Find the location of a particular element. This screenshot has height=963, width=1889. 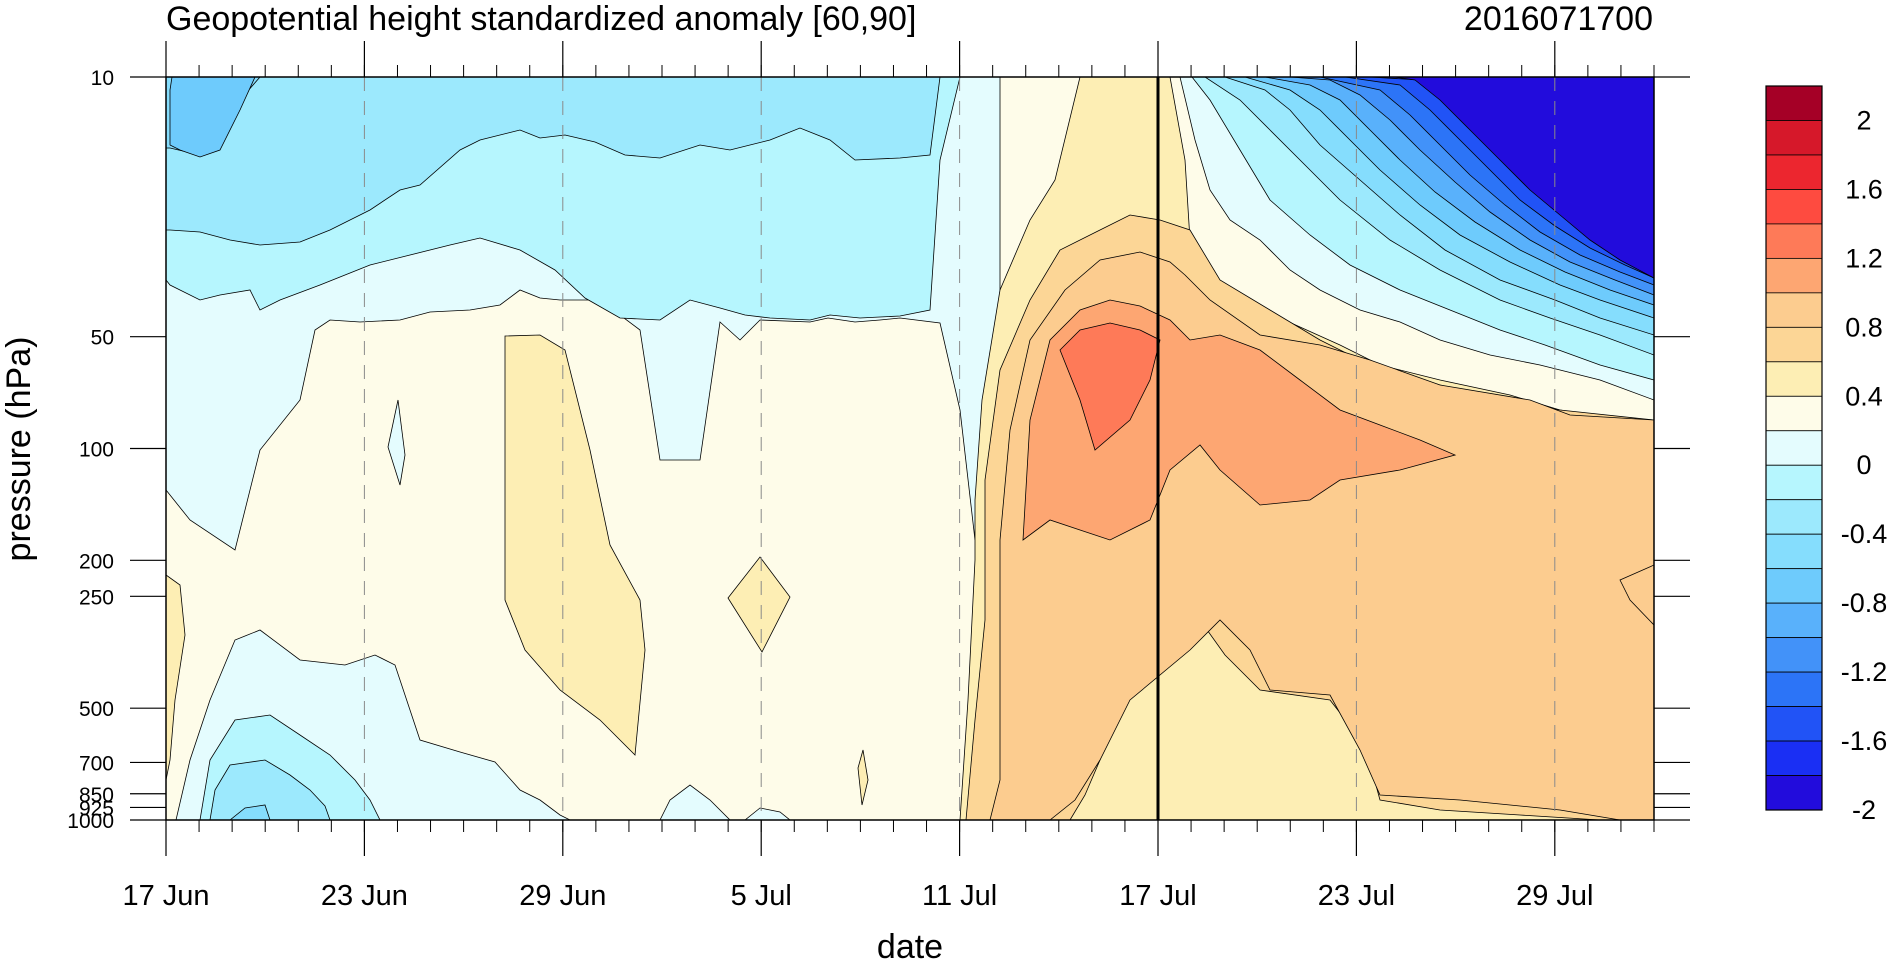

x-tick-label: 5 Jul is located at coordinates (761, 896).